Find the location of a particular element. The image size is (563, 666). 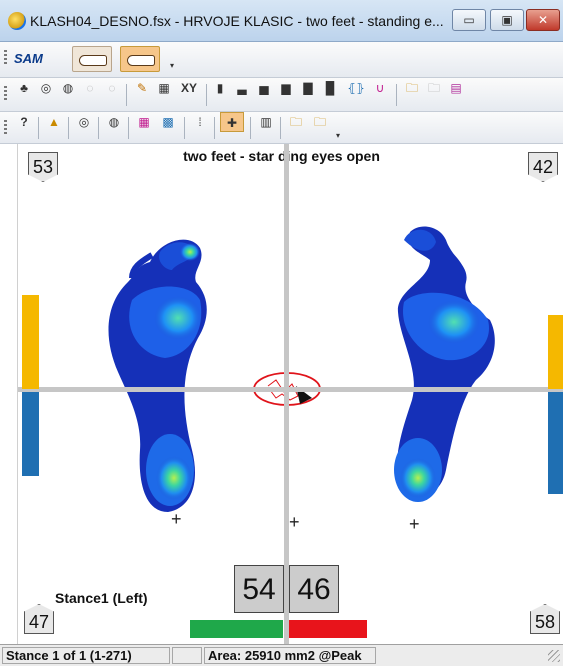

shoe-top-button is located at coordinates (140, 59).